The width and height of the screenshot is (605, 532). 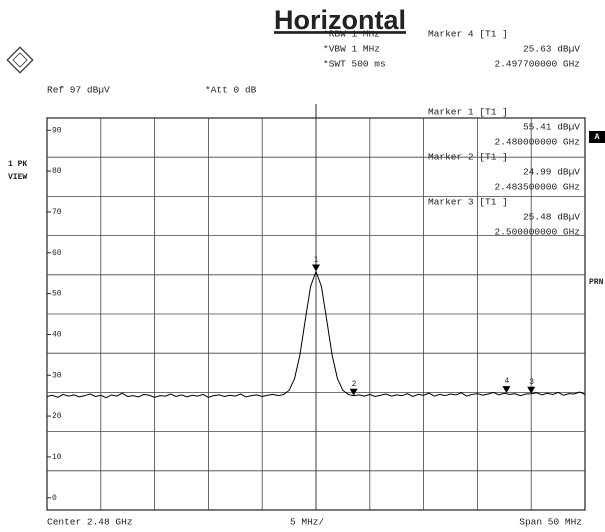 What do you see at coordinates (90, 522) in the screenshot?
I see `center-freq: Center 2.48 GHz` at bounding box center [90, 522].